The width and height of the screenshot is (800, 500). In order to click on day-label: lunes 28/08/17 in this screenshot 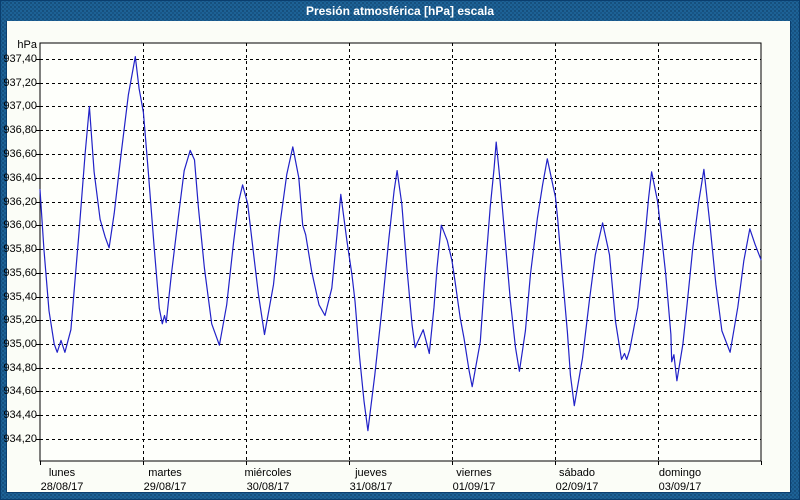, I will do `click(62, 480)`.